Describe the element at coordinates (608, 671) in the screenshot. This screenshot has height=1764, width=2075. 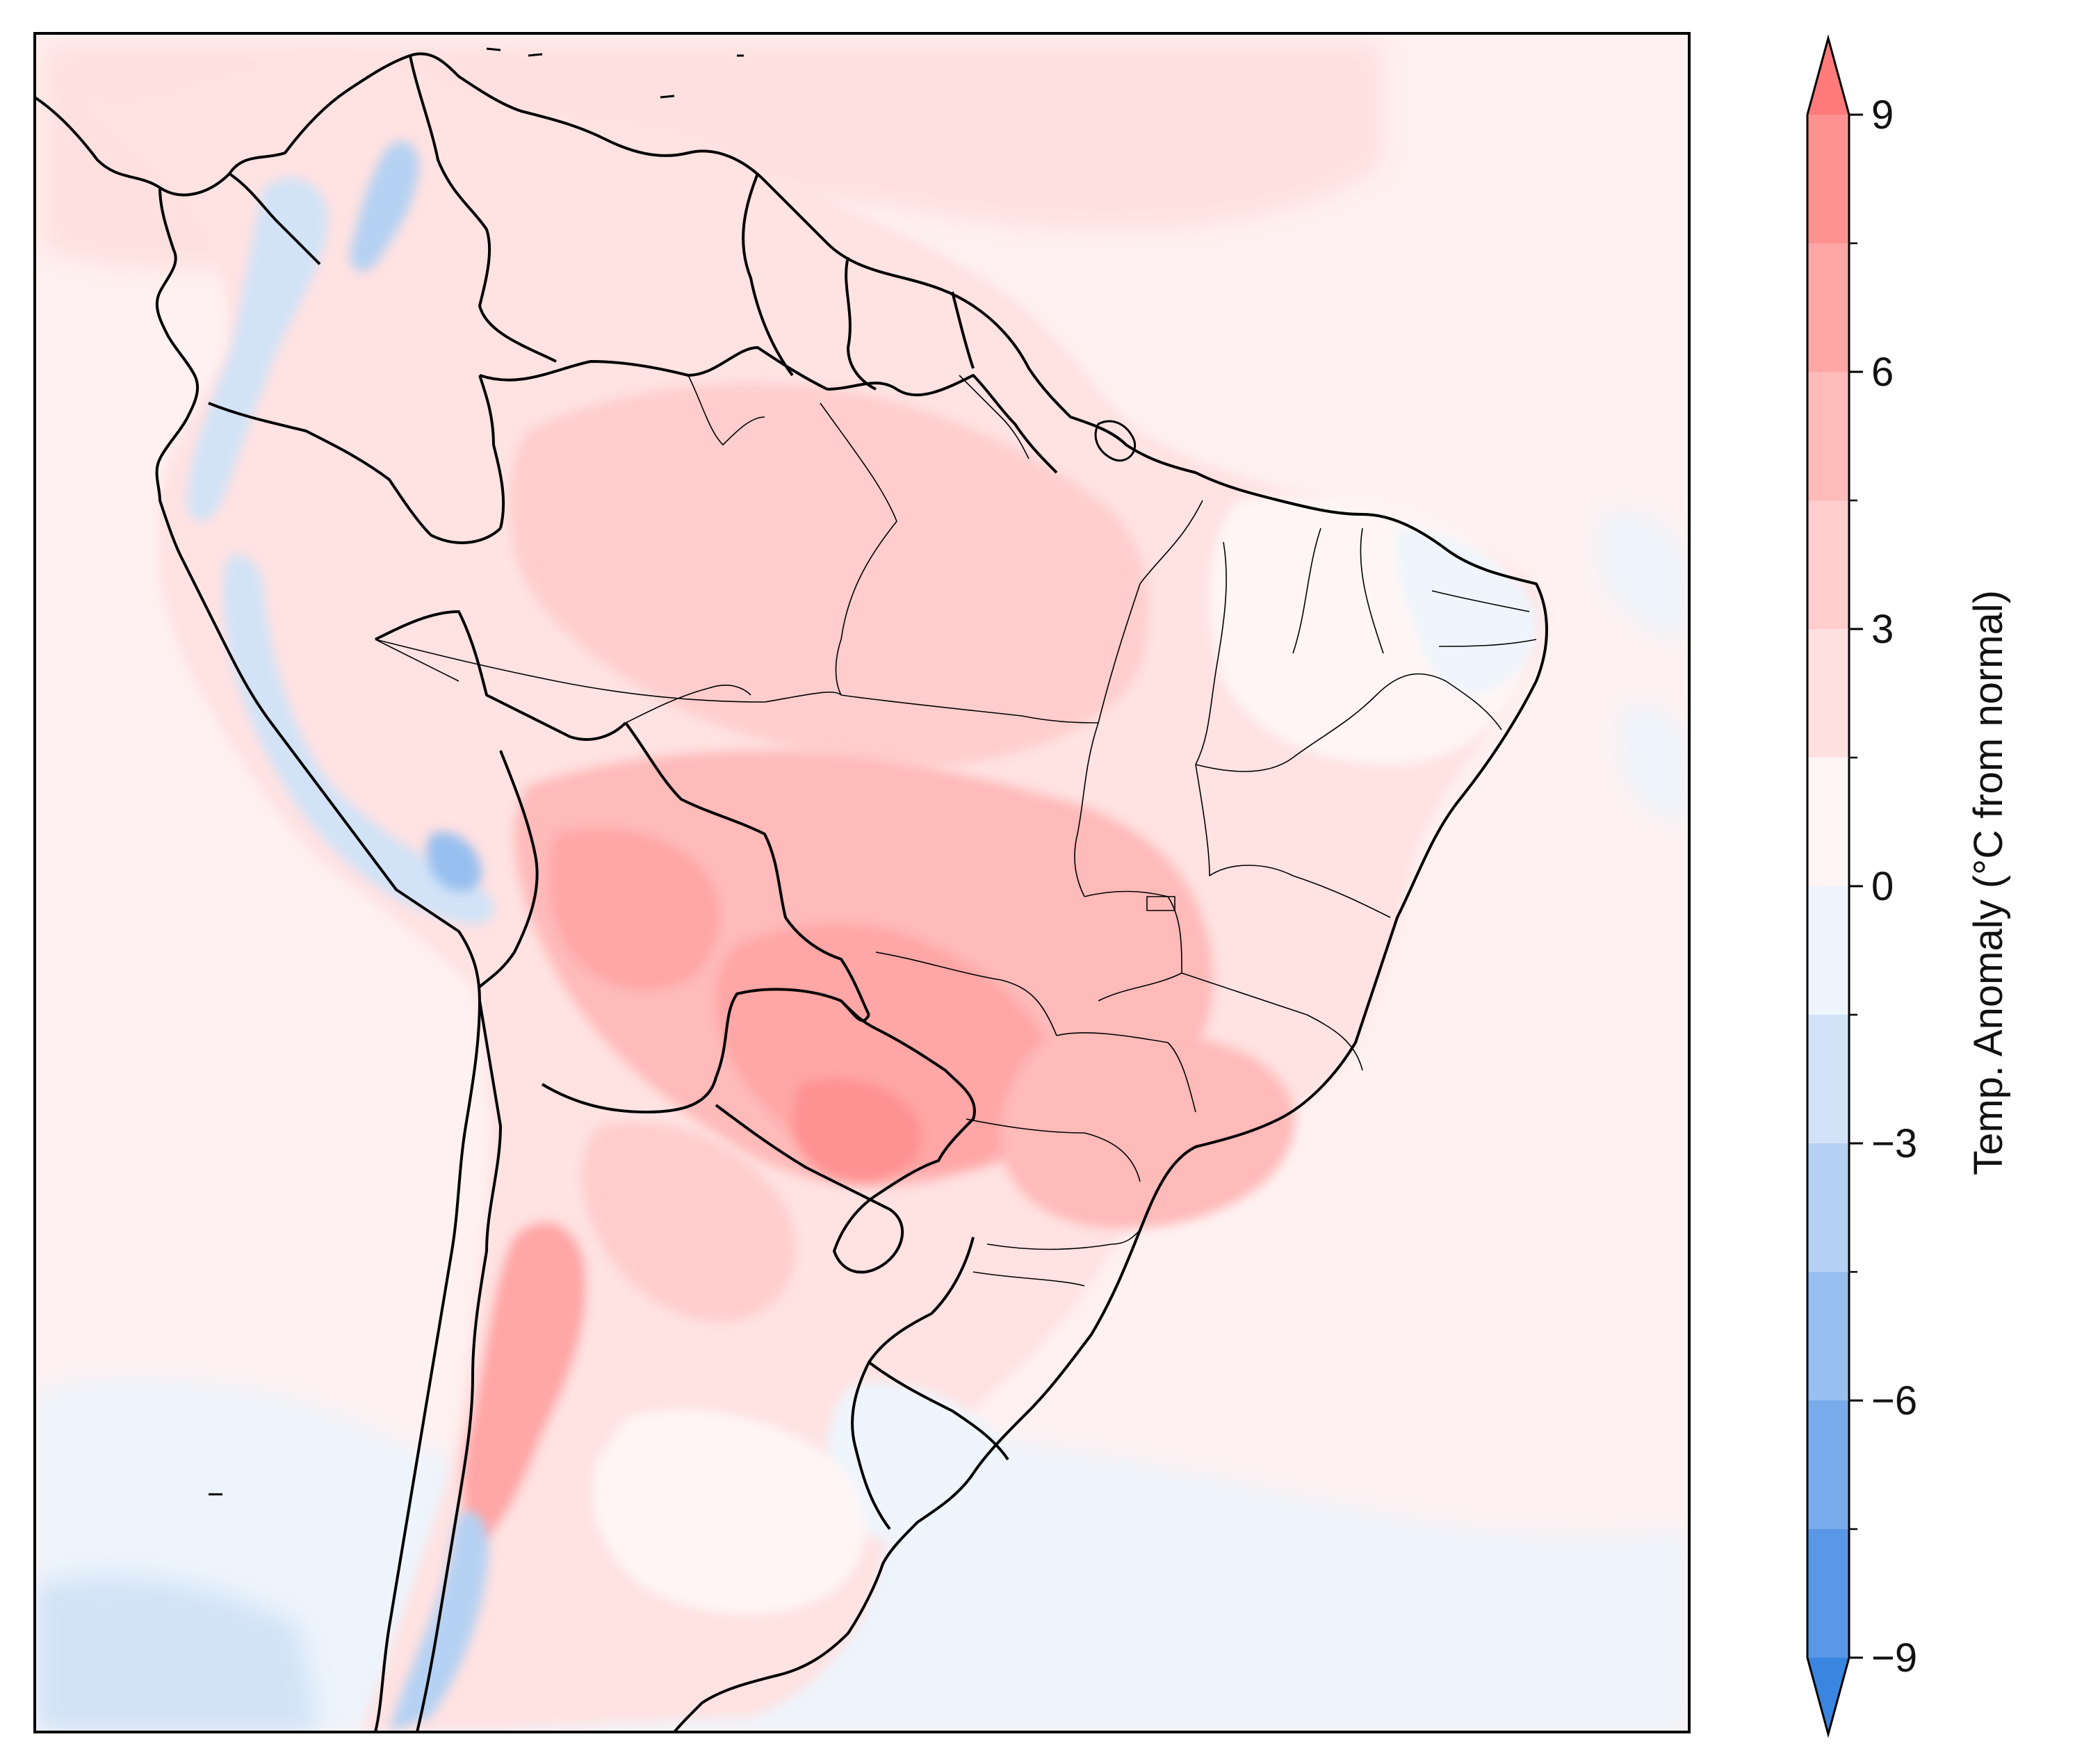
I see `state-line-amazonas-south` at that location.